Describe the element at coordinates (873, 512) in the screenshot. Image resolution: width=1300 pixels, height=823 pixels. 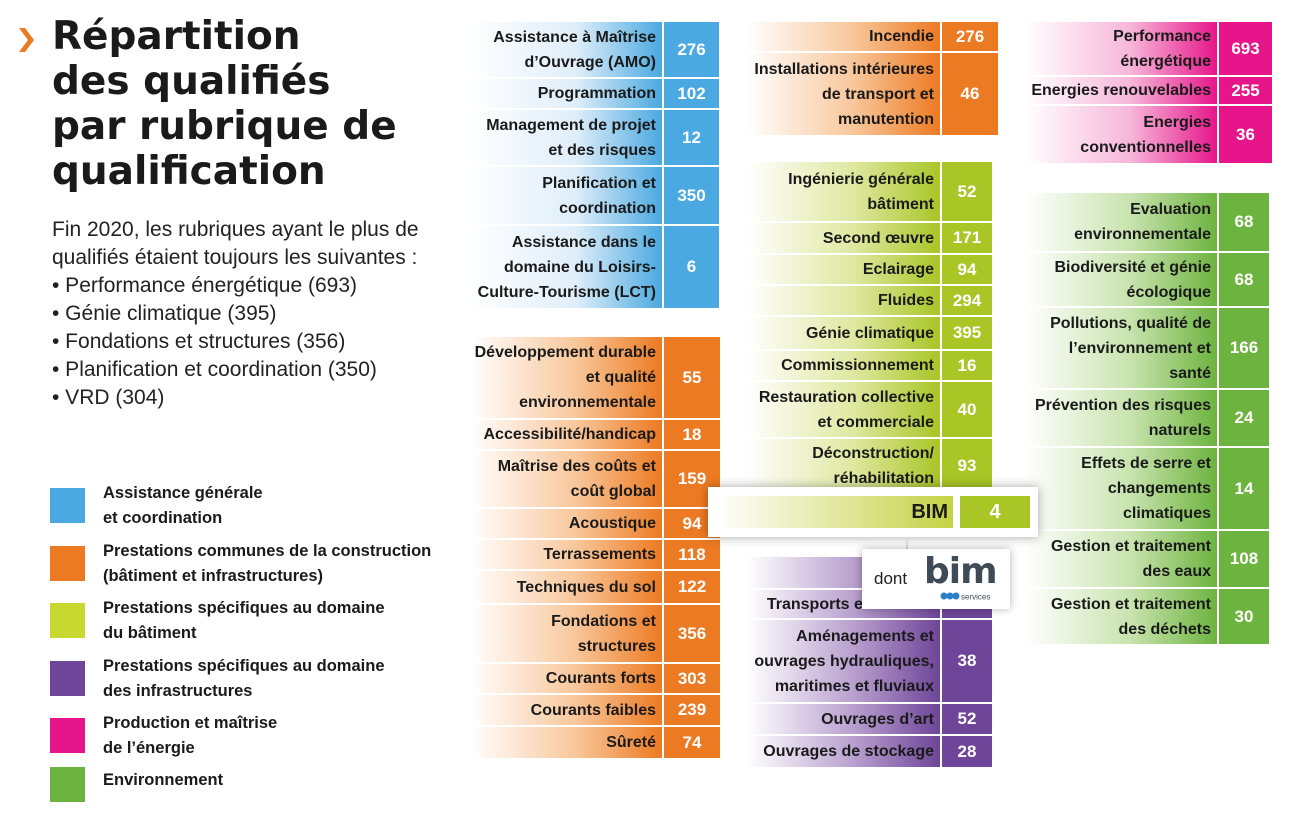
I see `bim-callout: BIM 4` at that location.